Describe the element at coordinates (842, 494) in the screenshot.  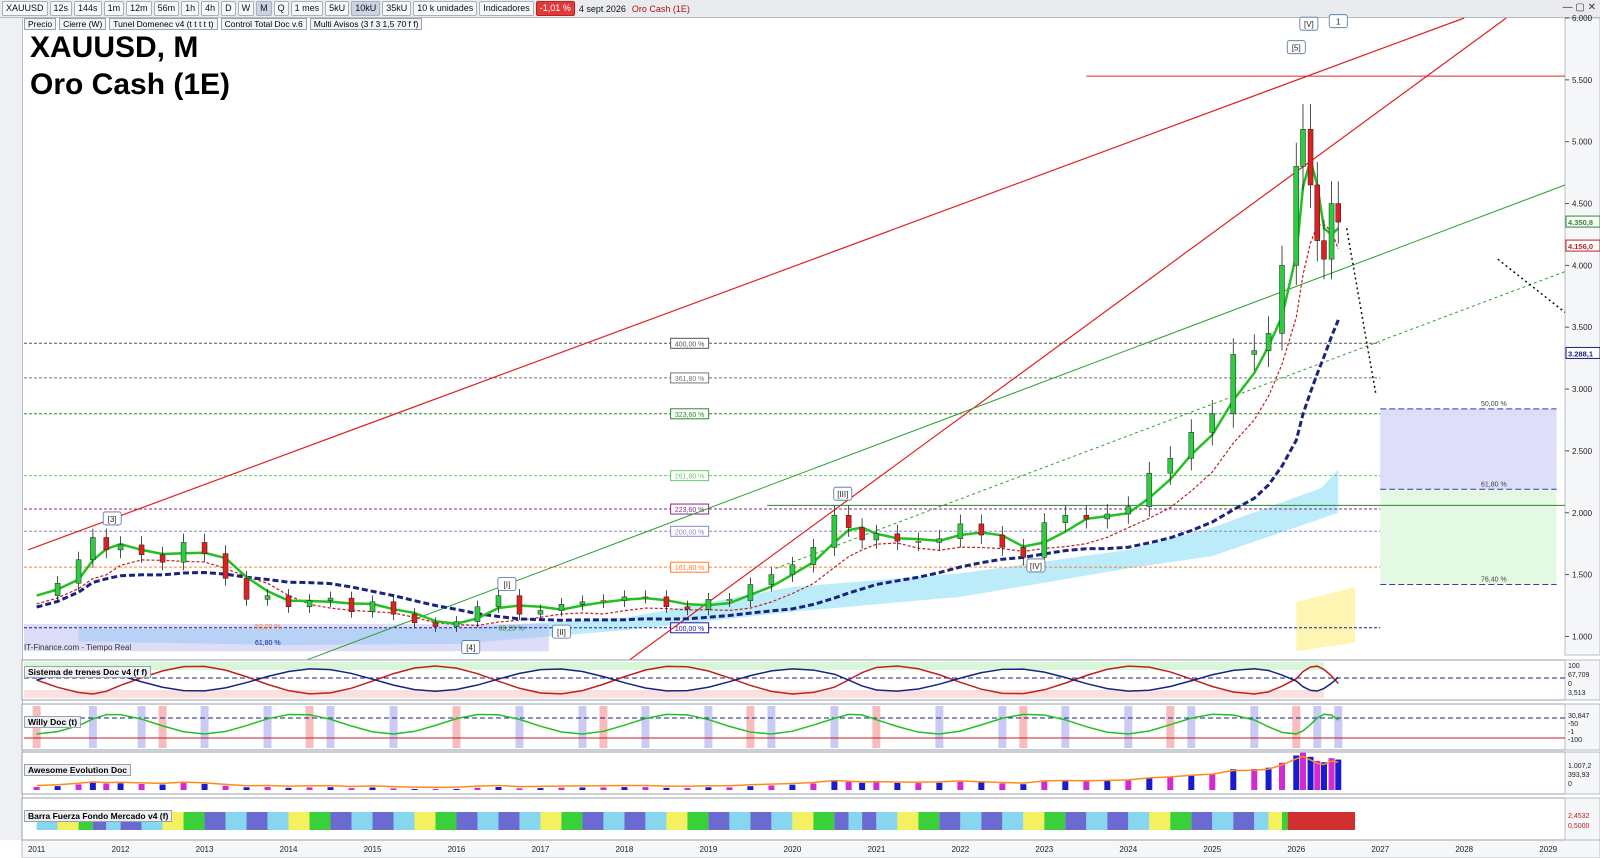
I see `wave-marker-label: [III]` at that location.